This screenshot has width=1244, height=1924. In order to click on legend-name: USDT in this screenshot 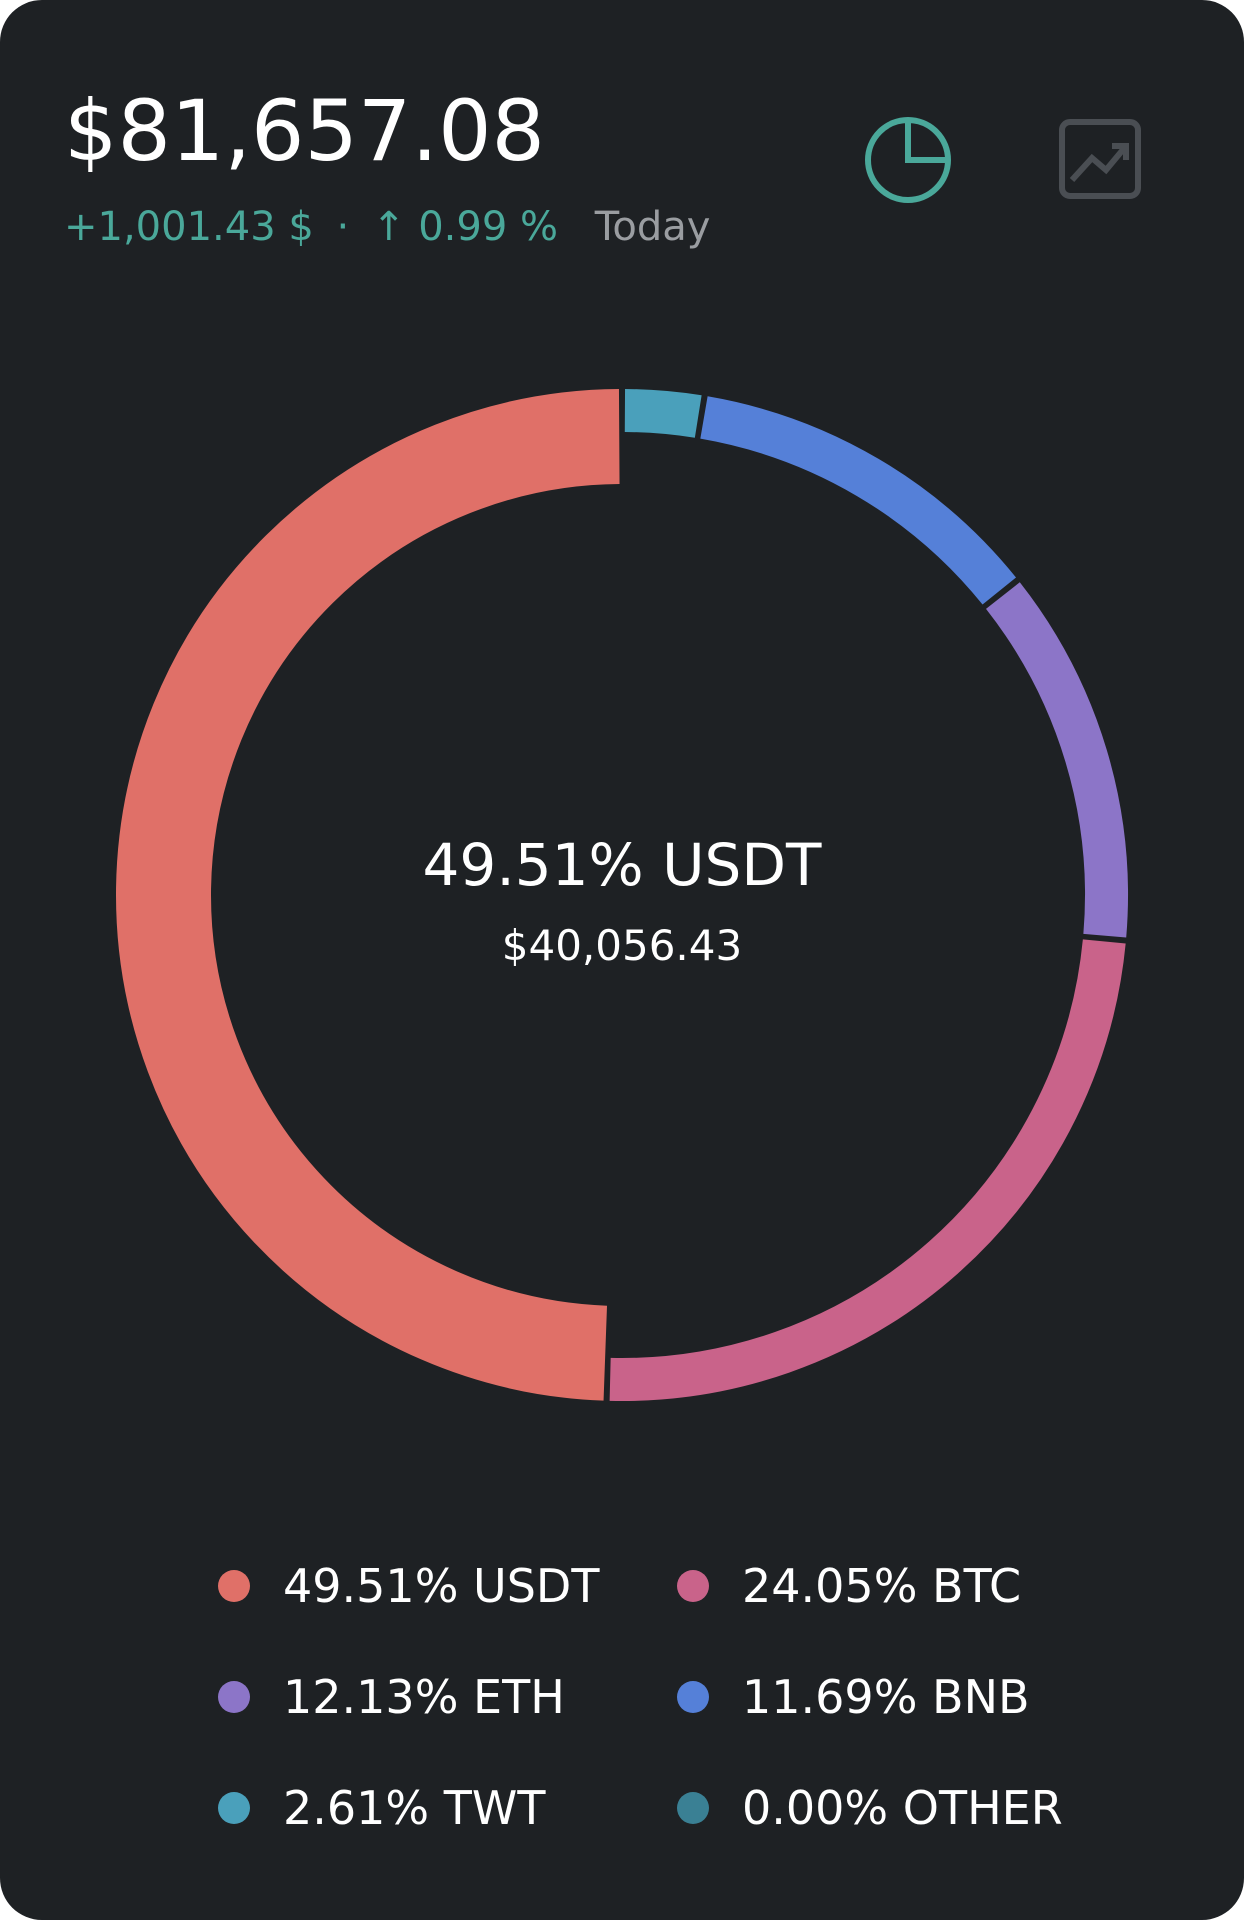, I will do `click(536, 1586)`.